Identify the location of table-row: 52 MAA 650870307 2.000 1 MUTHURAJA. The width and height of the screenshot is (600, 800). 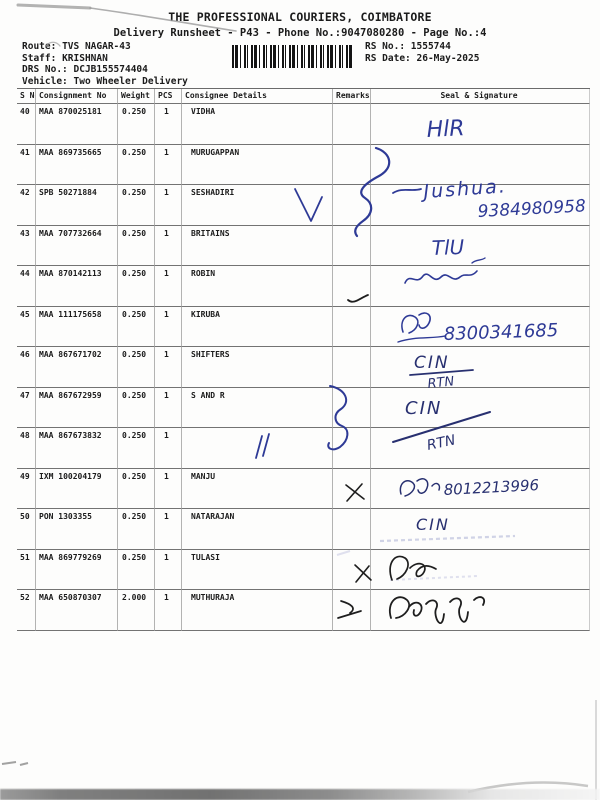
(303, 610).